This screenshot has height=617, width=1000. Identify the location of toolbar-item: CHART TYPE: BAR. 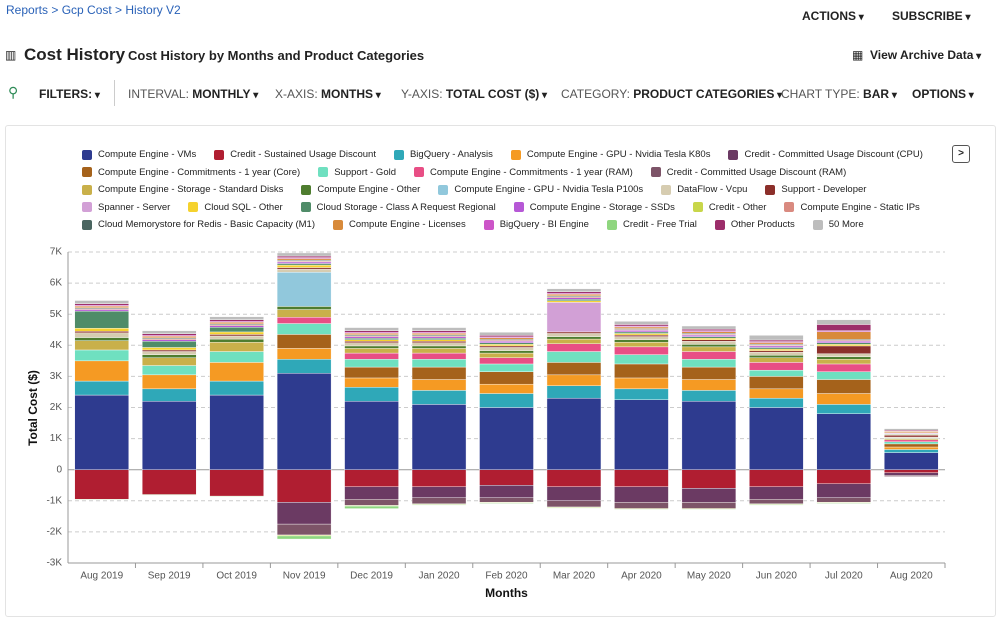
(839, 94).